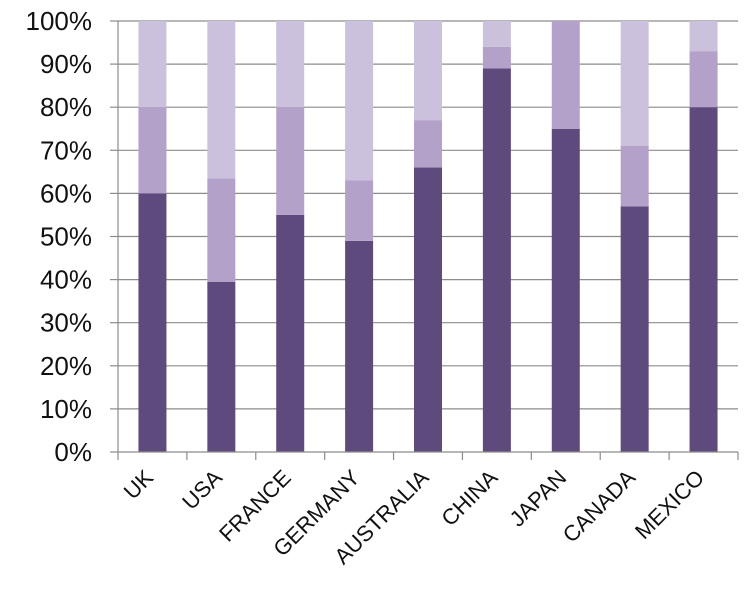 The image size is (747, 597). What do you see at coordinates (66, 64) in the screenshot?
I see `y-tick-label: 90%` at bounding box center [66, 64].